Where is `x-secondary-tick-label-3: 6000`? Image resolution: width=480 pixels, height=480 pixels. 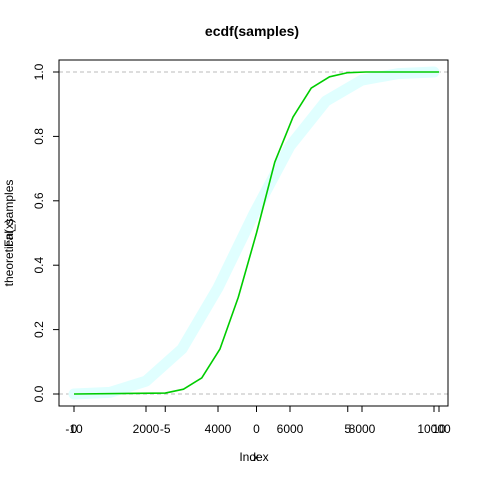
x-secondary-tick-label-3: 6000 is located at coordinates (290, 429).